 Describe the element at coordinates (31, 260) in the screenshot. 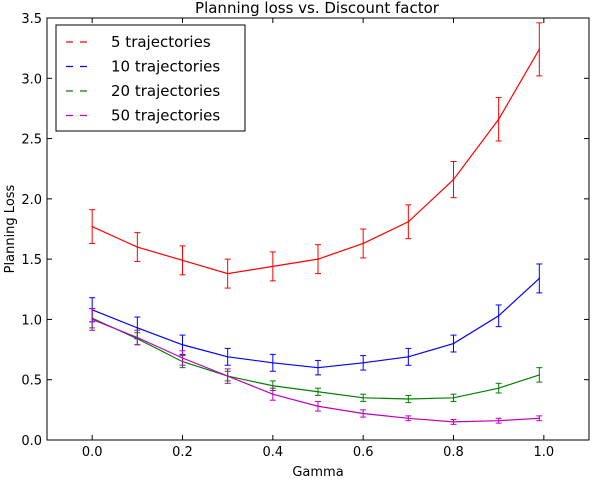

I see `y-tick-label: 1.5` at that location.